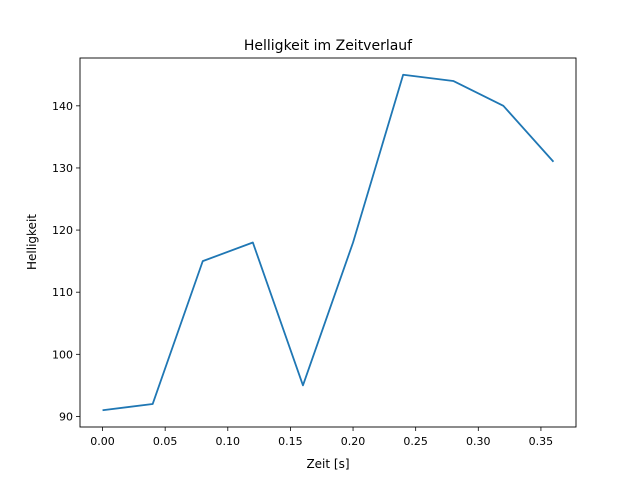 The image size is (640, 484). Describe the element at coordinates (541, 441) in the screenshot. I see `x-tick-label: 0.35` at that location.